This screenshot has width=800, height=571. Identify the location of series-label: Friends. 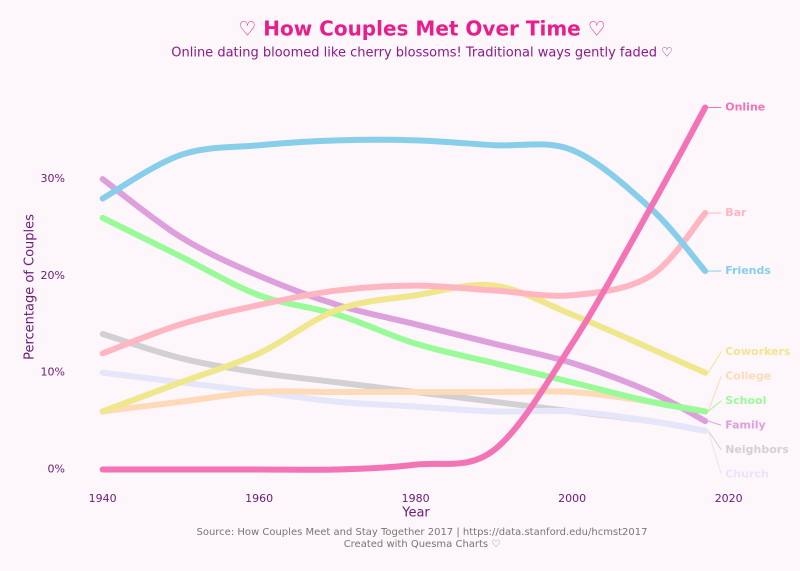
(748, 270).